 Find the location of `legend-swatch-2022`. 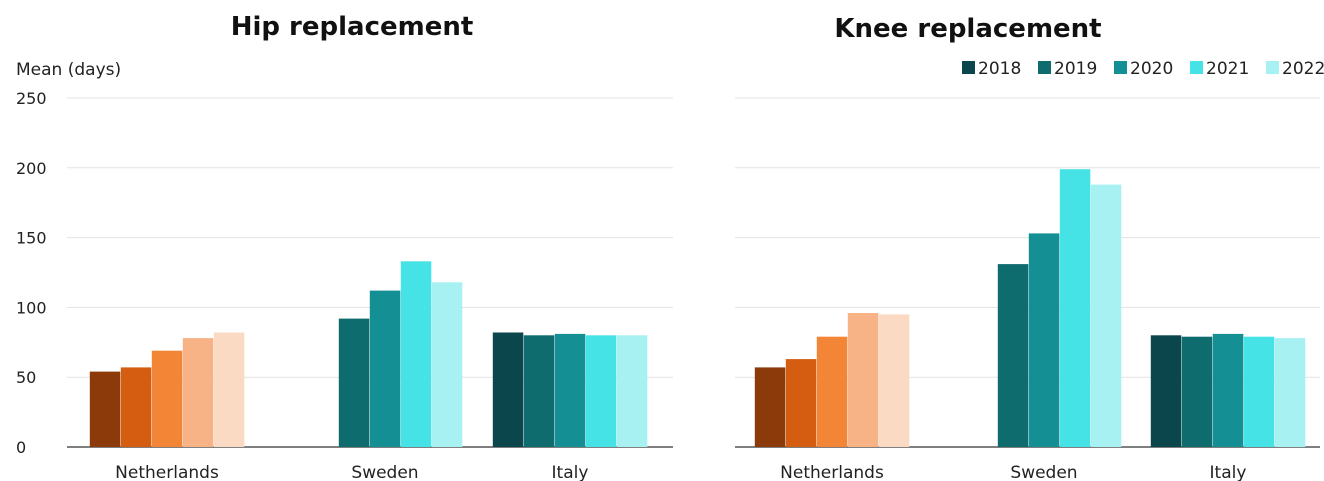

legend-swatch-2022 is located at coordinates (1272, 67).